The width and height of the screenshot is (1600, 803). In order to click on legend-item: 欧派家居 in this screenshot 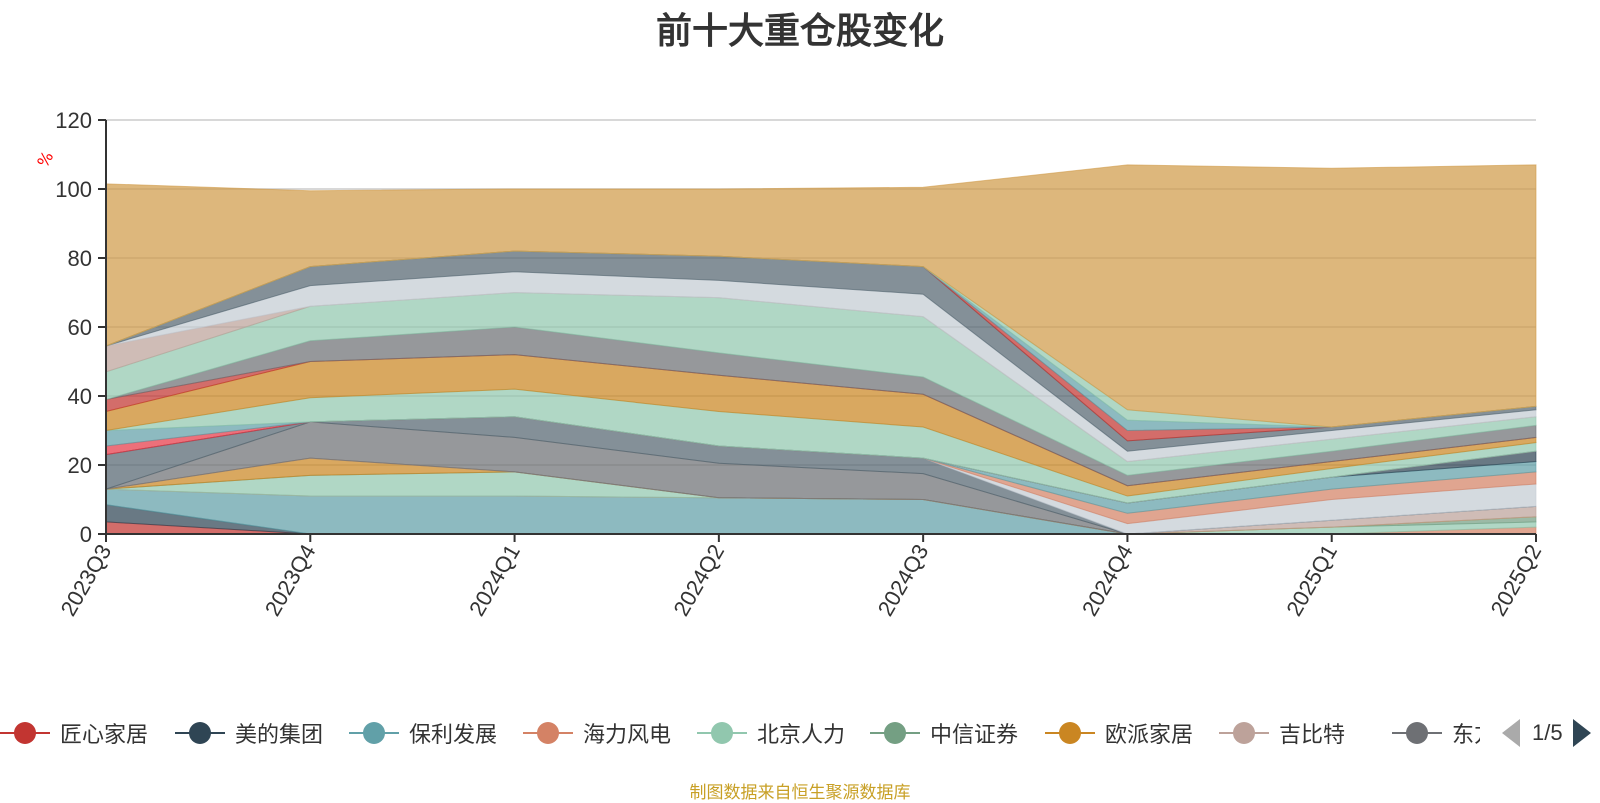, I will do `click(1119, 733)`.